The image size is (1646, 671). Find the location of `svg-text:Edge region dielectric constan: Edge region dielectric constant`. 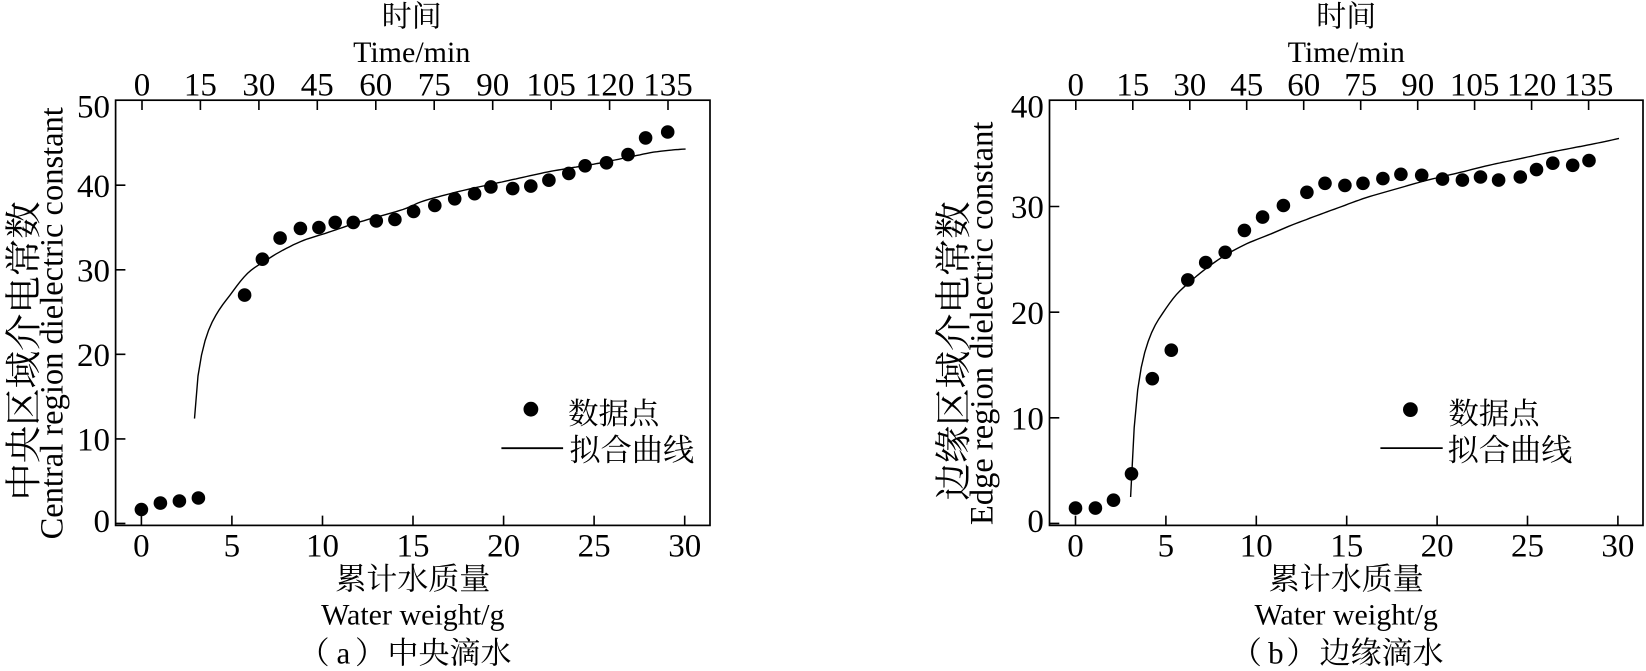

svg-text:Edge region dielectric constan: Edge region dielectric constant is located at coordinates (983, 323).